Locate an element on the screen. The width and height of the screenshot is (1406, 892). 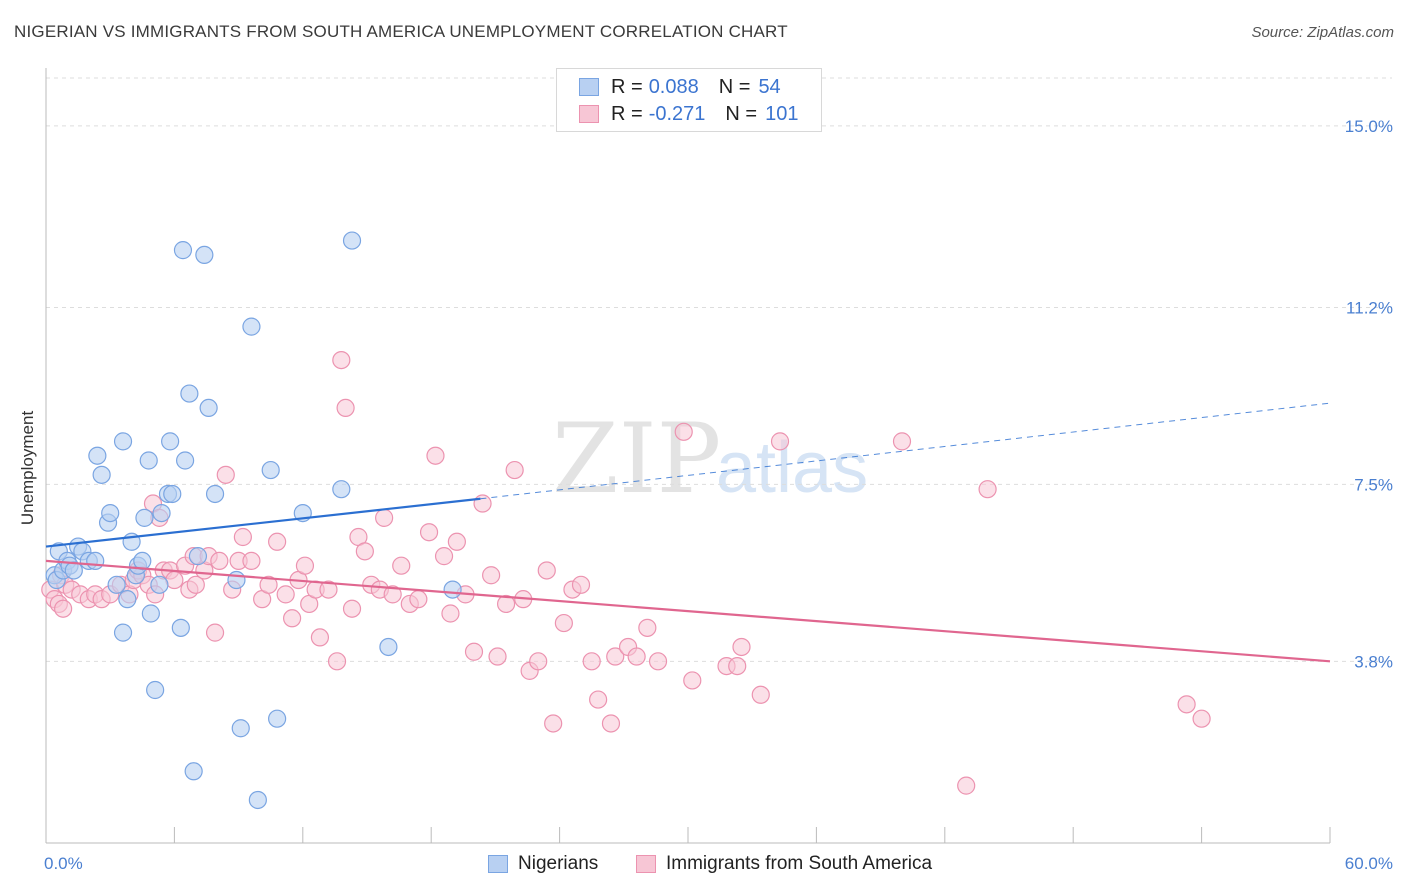
correlation-legend: R = 0.088 N = 54 R = -0.271 N = 101 is located at coordinates (689, 100).